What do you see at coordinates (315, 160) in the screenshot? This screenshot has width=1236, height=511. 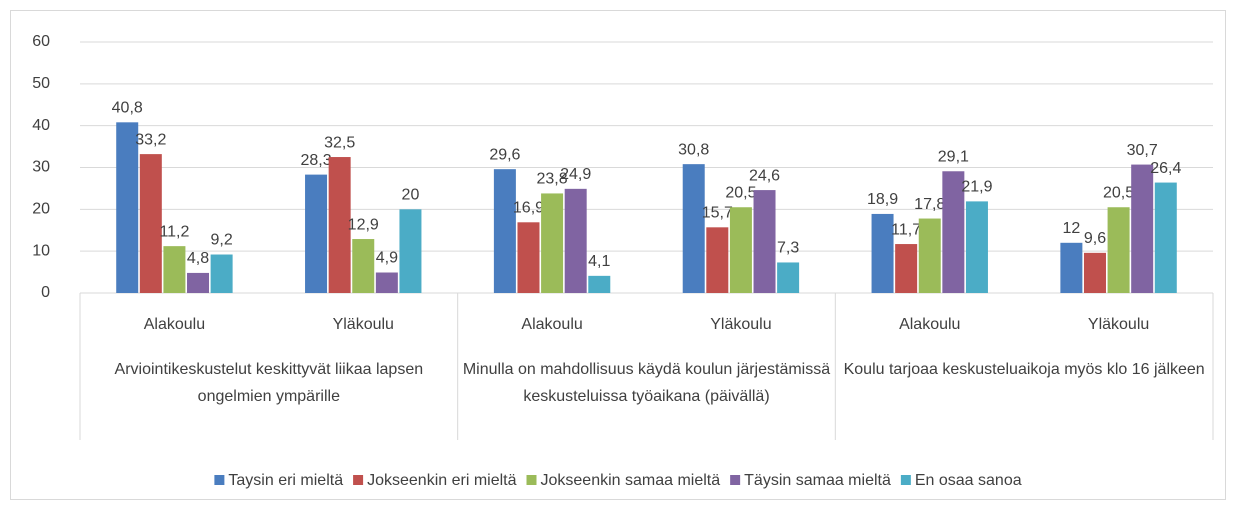 I see `data-label: 28,3` at bounding box center [315, 160].